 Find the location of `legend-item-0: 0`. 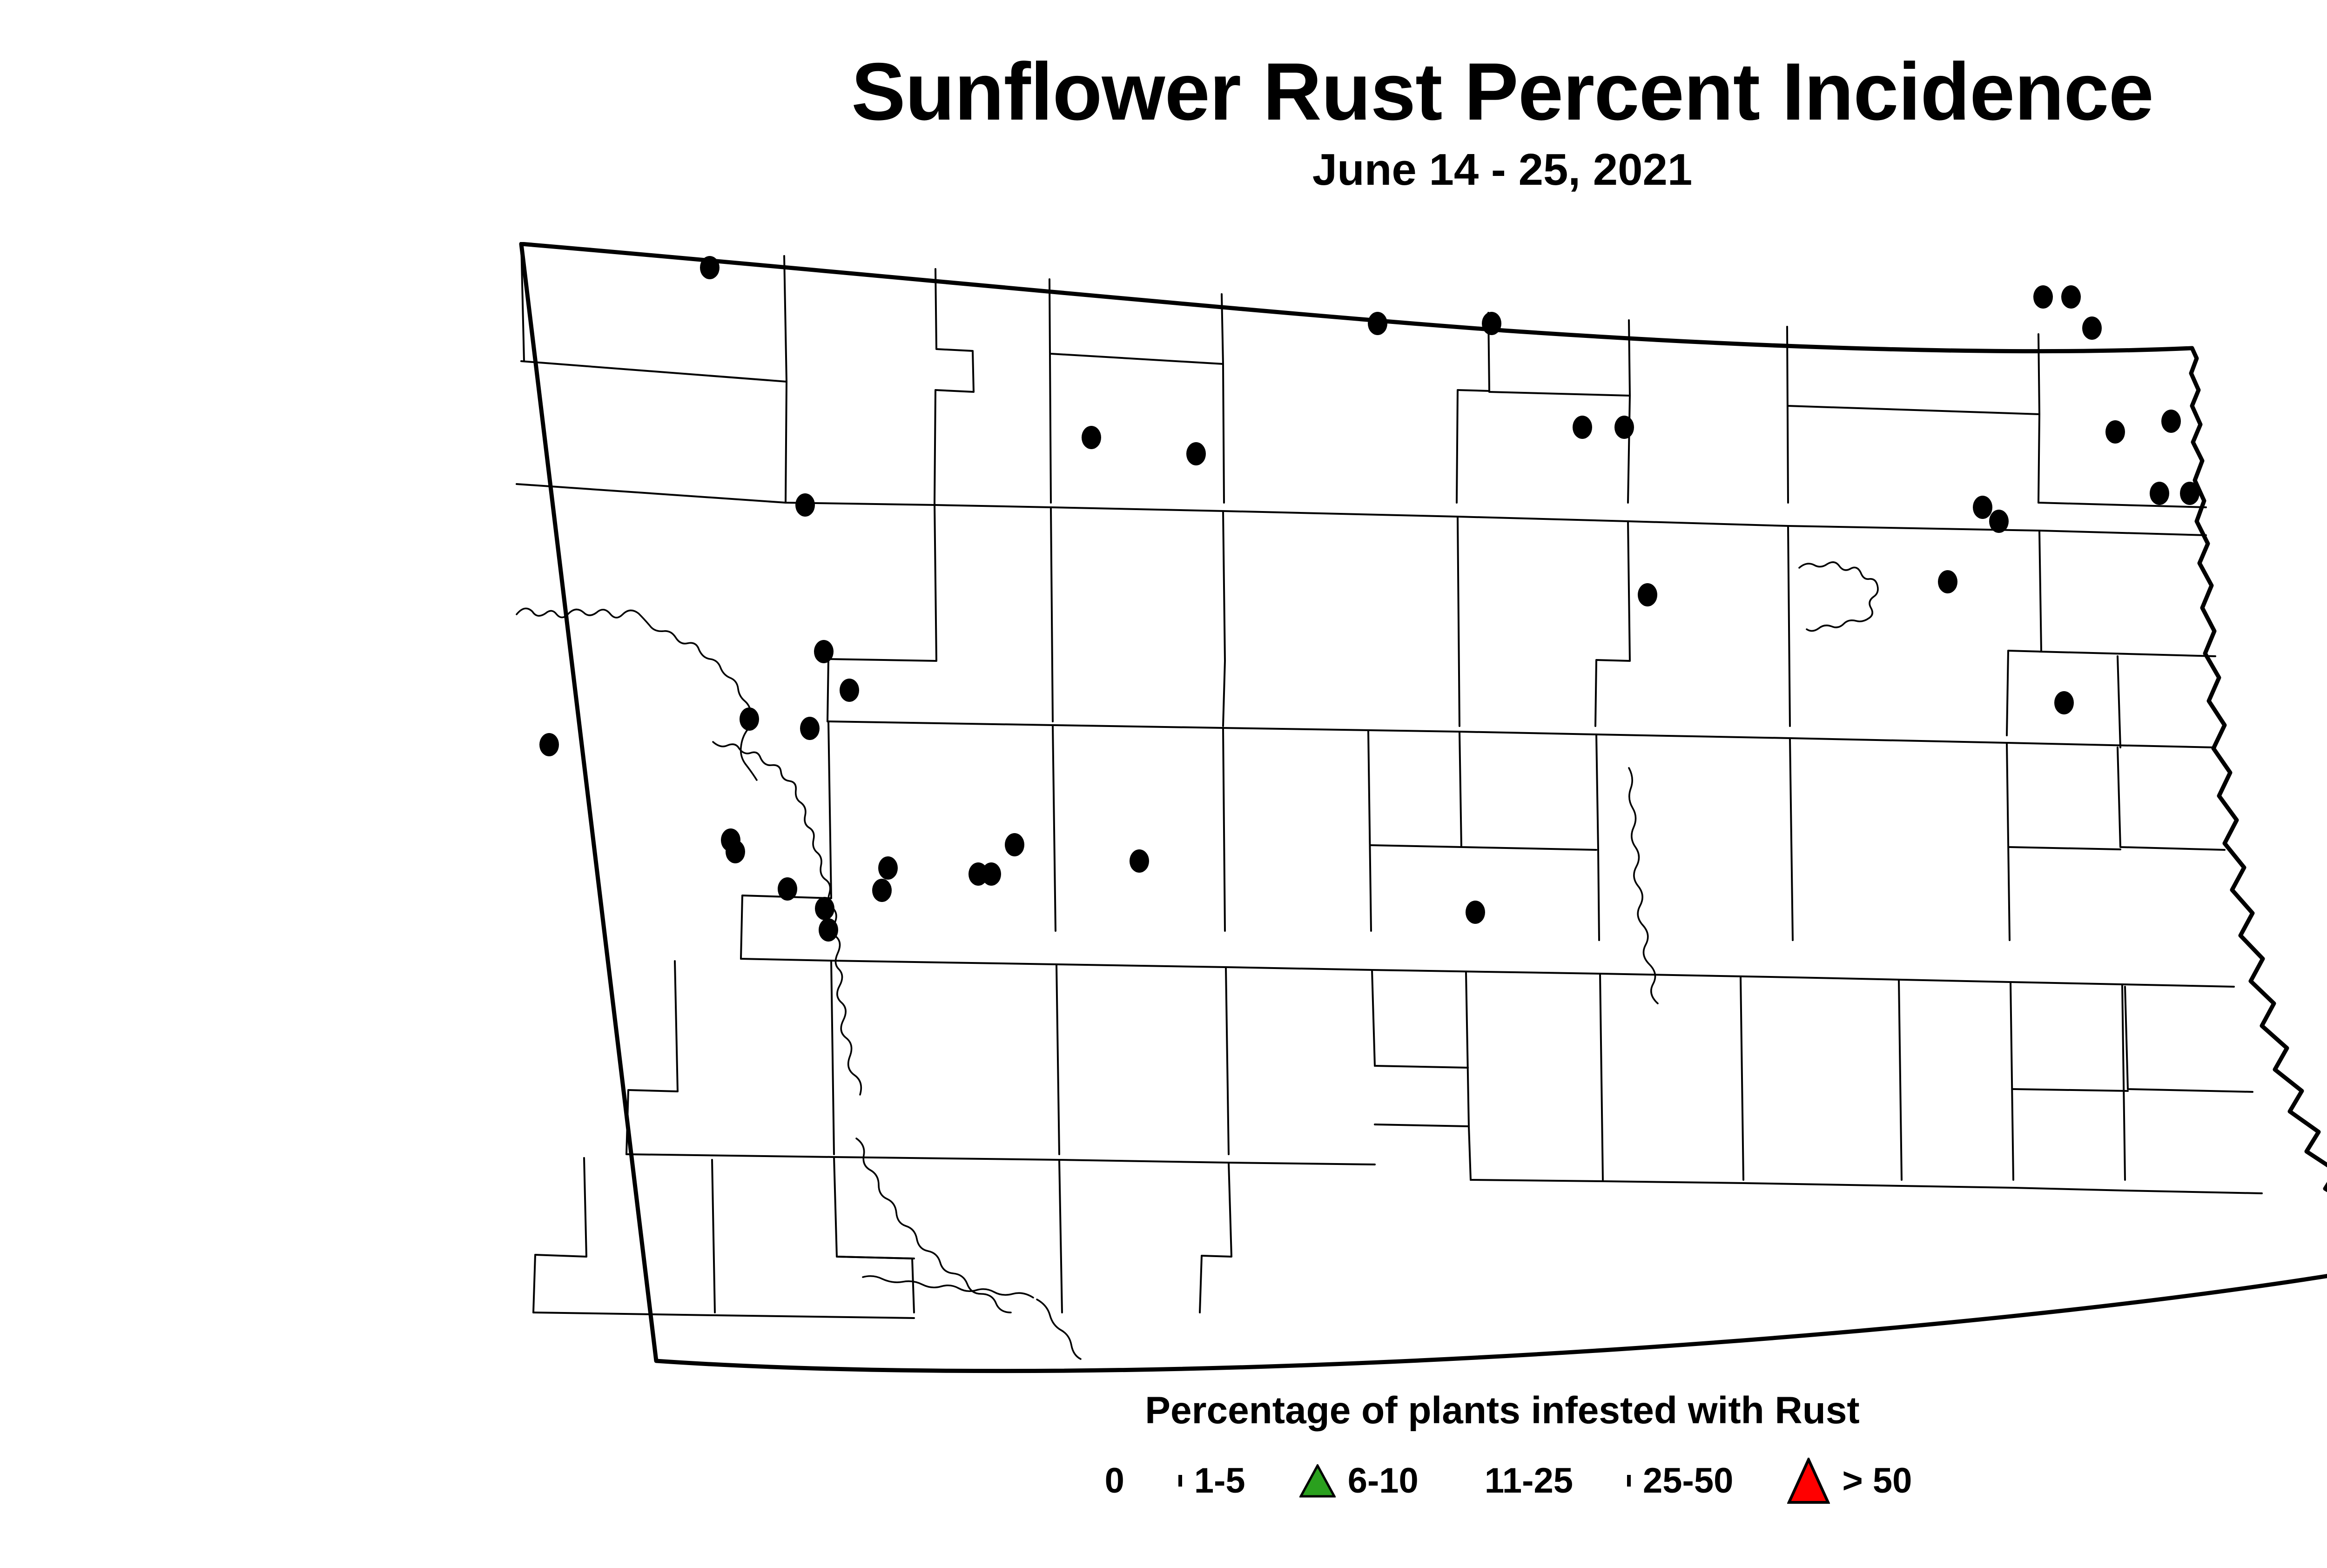

legend-item-0: 0 is located at coordinates (1108, 1481).